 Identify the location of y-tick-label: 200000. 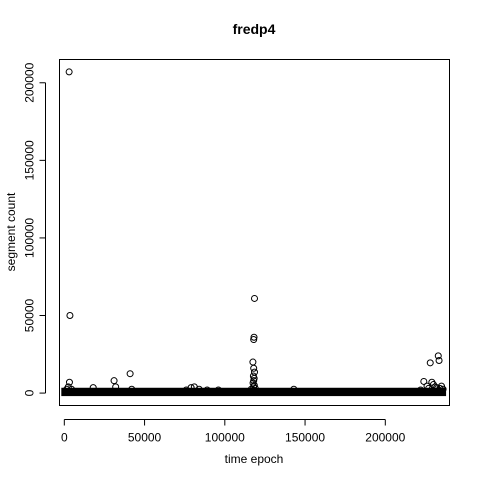
(30, 82).